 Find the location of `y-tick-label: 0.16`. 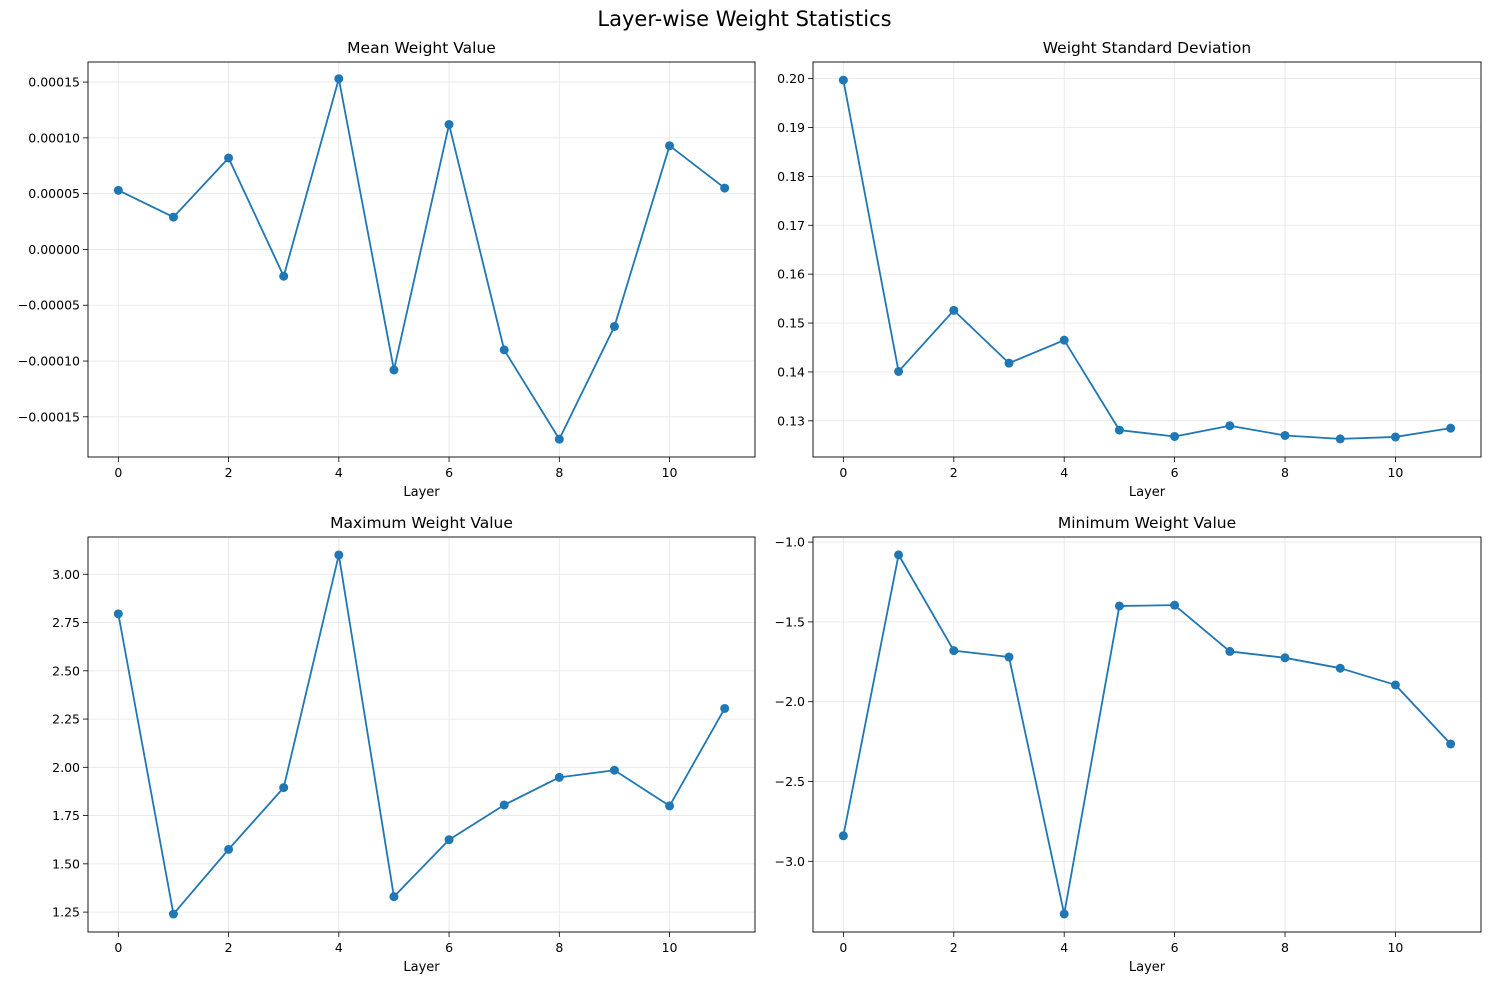

y-tick-label: 0.16 is located at coordinates (791, 274).